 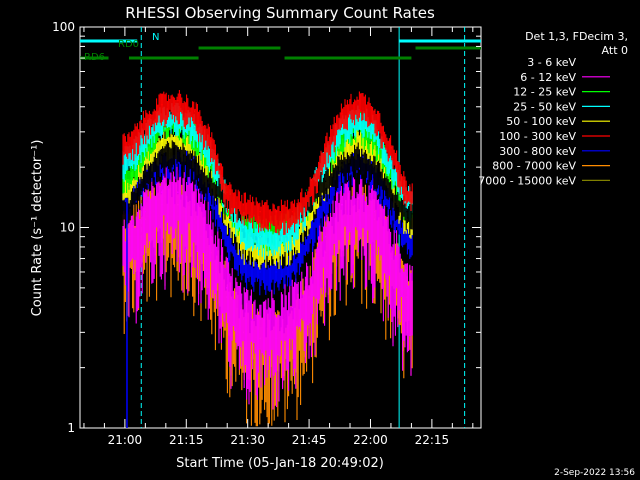 I want to click on legend-entry-label: 6 - 12 keV, so click(x=548, y=77).